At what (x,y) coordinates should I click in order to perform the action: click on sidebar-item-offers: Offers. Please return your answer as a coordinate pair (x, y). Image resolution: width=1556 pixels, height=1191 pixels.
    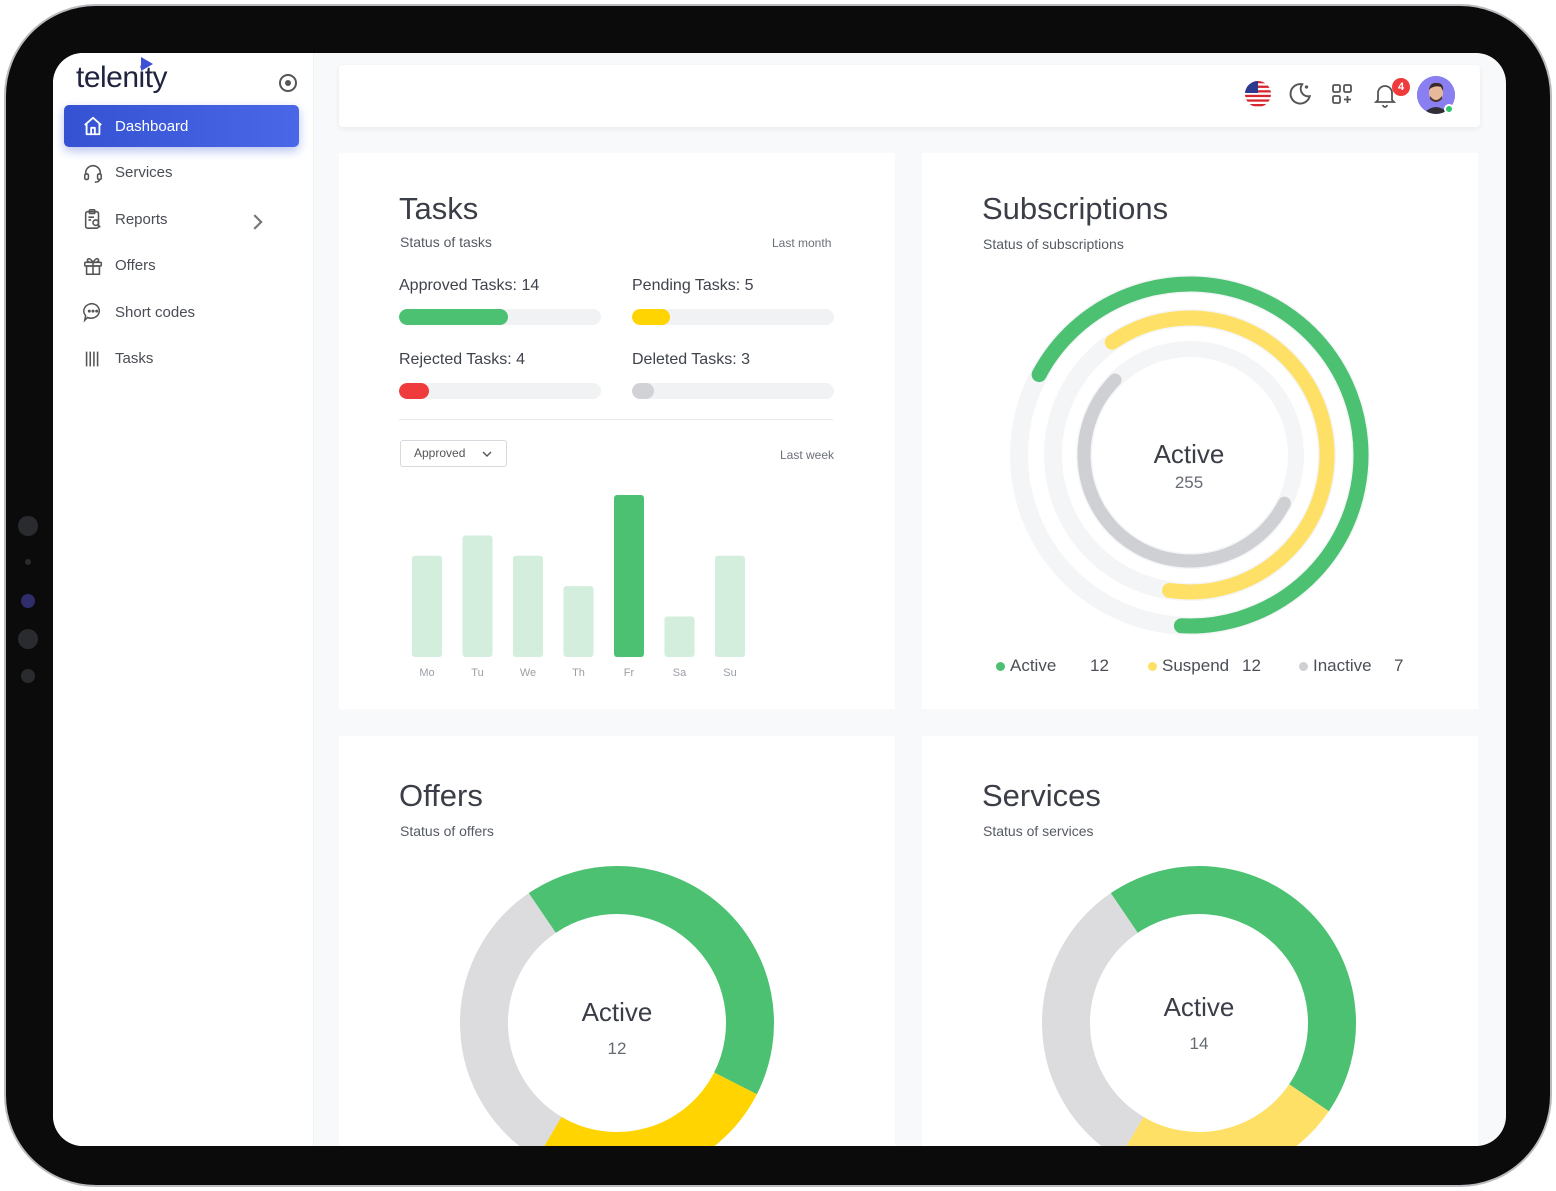
    Looking at the image, I should click on (181, 266).